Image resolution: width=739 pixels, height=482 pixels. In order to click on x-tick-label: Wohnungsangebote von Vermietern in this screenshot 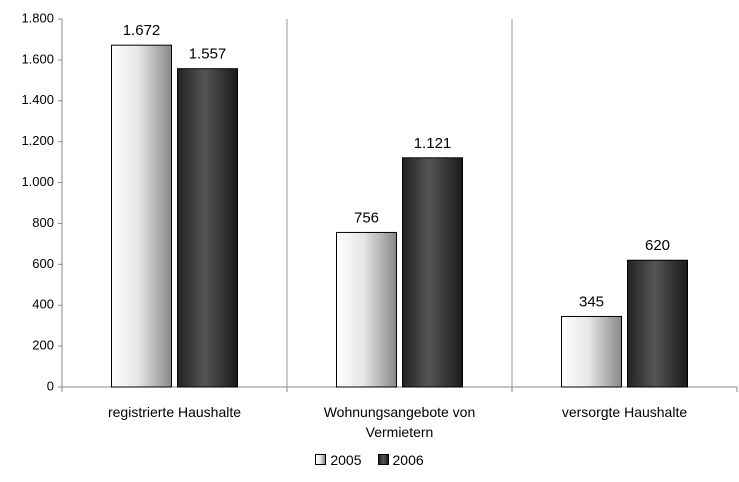, I will do `click(399, 422)`.